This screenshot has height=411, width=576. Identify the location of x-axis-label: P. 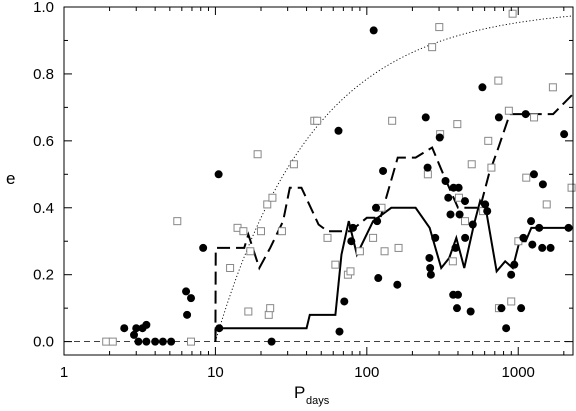
(299, 392).